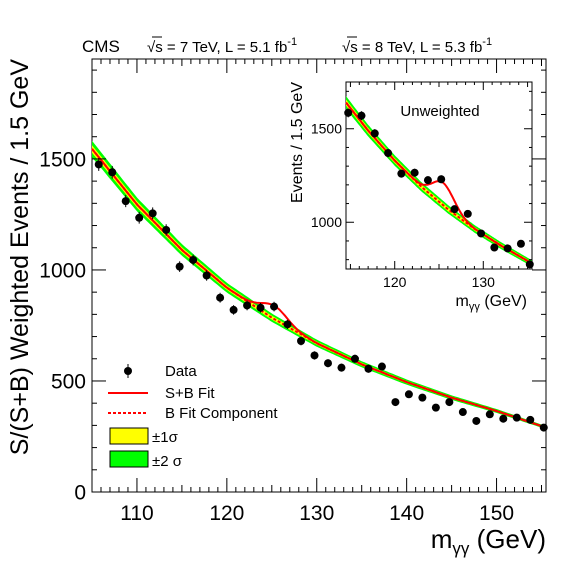  What do you see at coordinates (406, 513) in the screenshot?
I see `main-x-tick-label: 140` at bounding box center [406, 513].